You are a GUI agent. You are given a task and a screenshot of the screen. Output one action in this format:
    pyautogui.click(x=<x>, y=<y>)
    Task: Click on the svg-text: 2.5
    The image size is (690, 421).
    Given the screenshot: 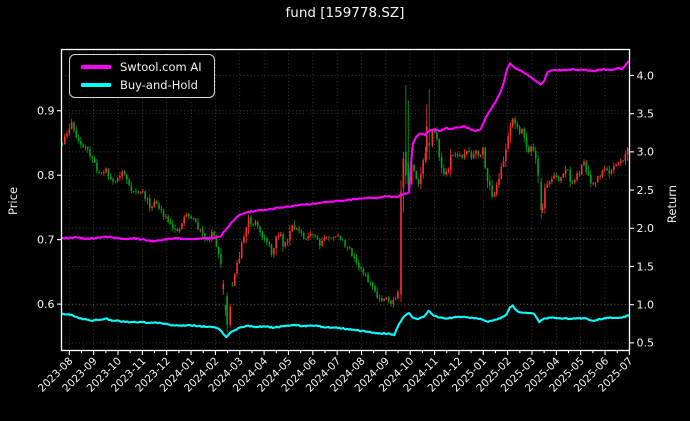 What is the action you would take?
    pyautogui.click(x=646, y=190)
    